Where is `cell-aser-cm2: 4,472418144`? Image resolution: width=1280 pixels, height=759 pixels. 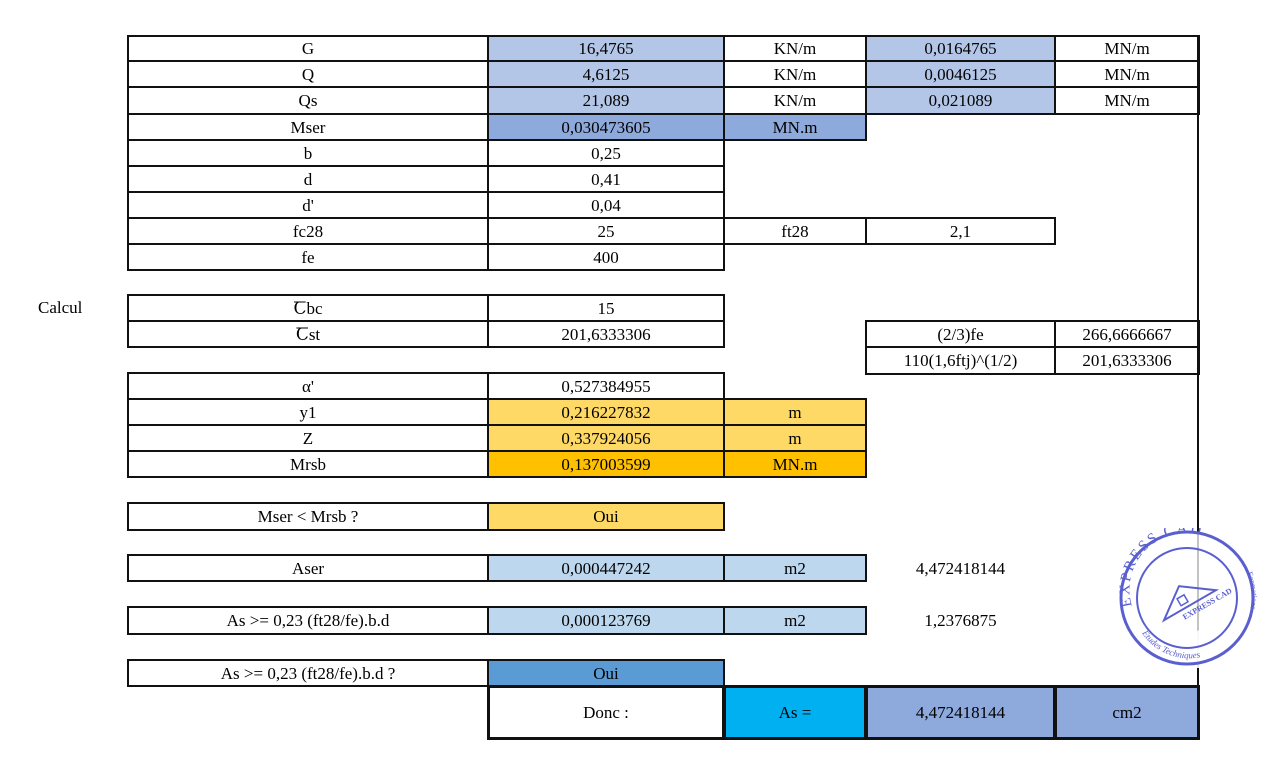 cell-aser-cm2: 4,472418144 is located at coordinates (960, 568).